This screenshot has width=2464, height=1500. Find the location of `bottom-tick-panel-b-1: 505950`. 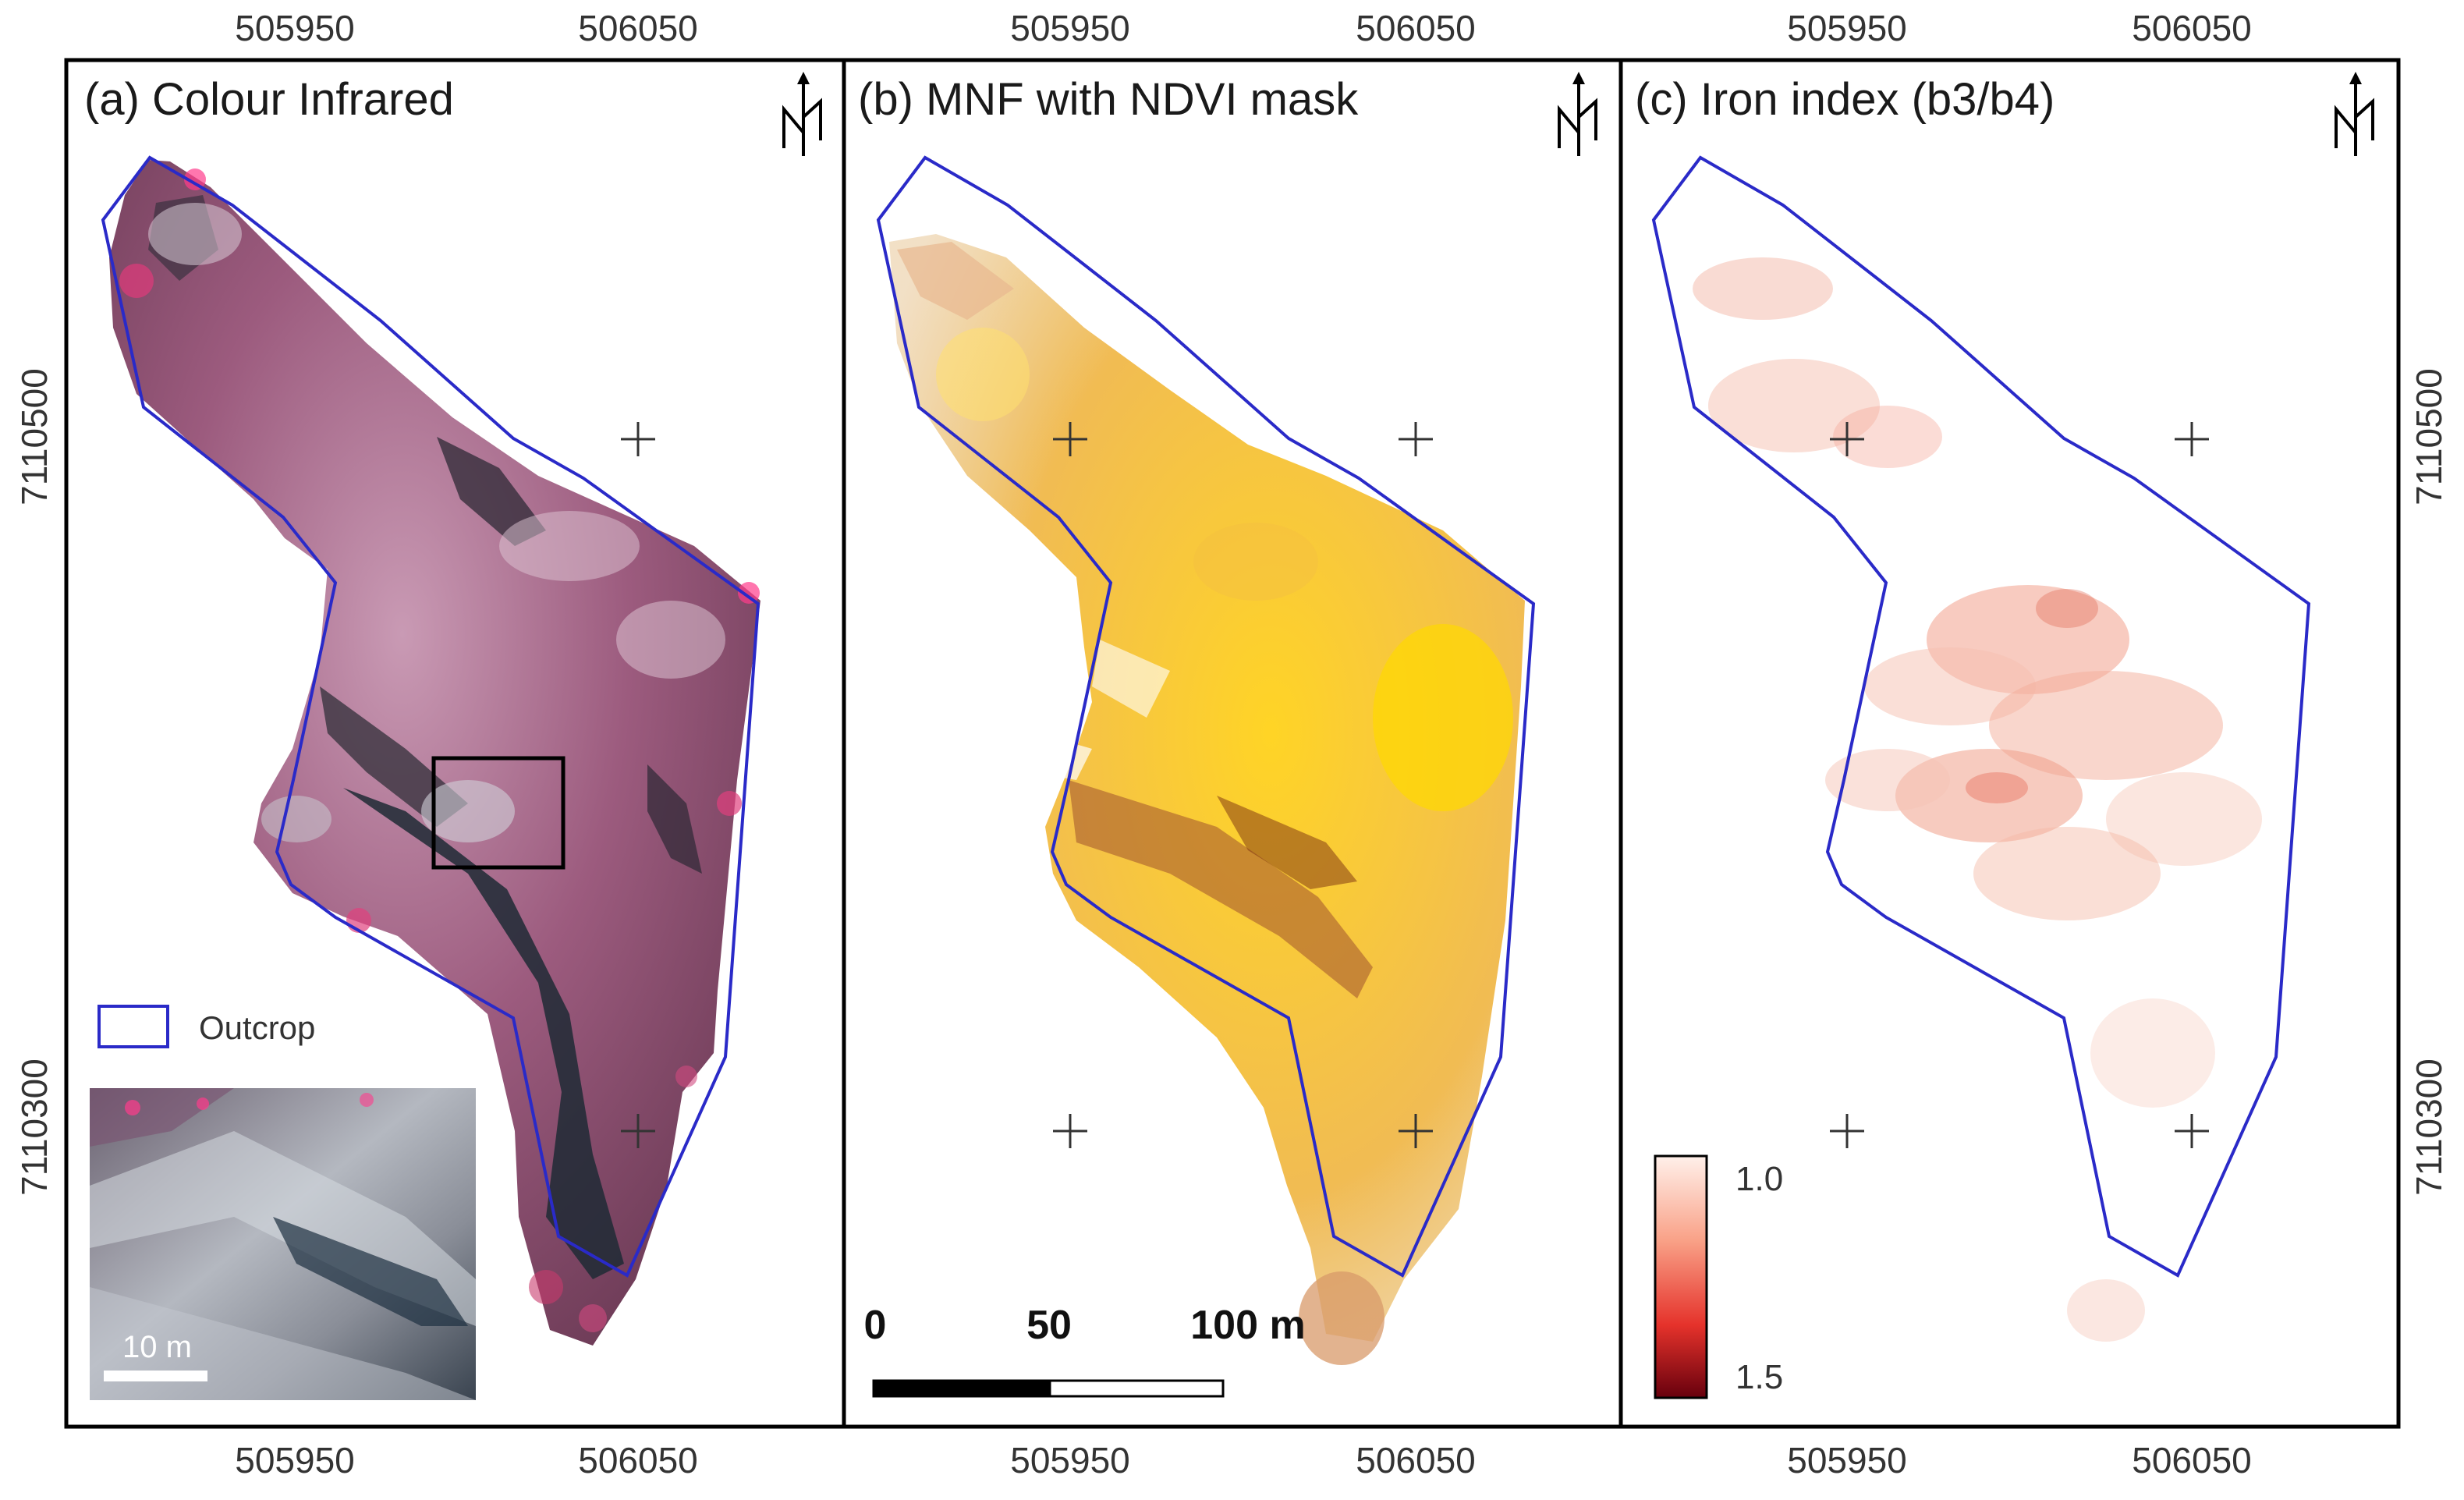

bottom-tick-panel-b-1: 505950 is located at coordinates (1070, 1460).